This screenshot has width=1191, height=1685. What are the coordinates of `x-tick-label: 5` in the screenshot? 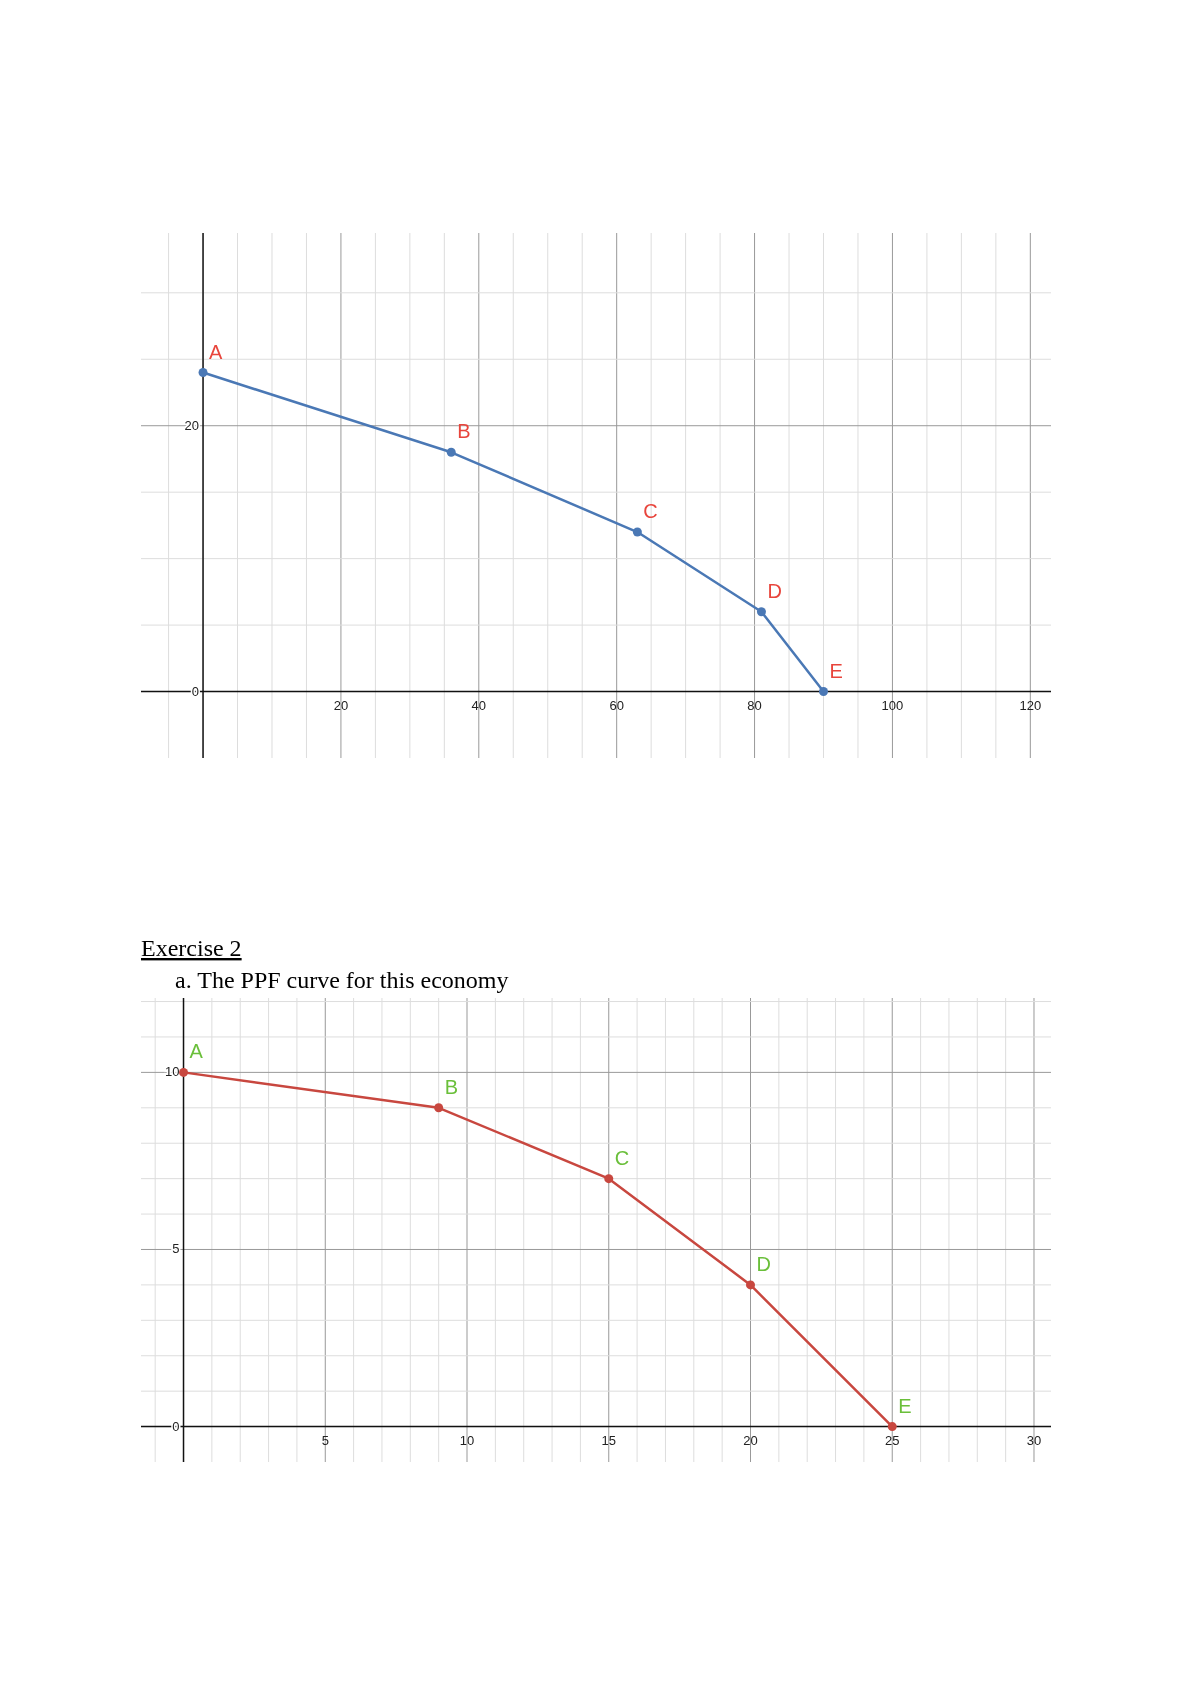 It's located at (325, 1440).